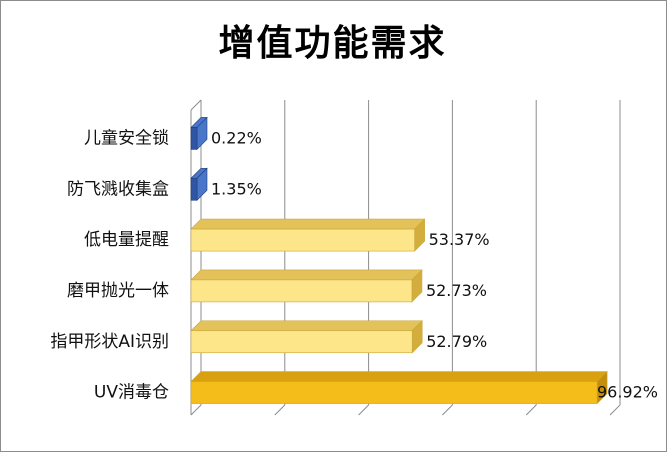 This screenshot has height=452, width=667. What do you see at coordinates (236, 188) in the screenshot?
I see `value-label: 1.35%` at bounding box center [236, 188].